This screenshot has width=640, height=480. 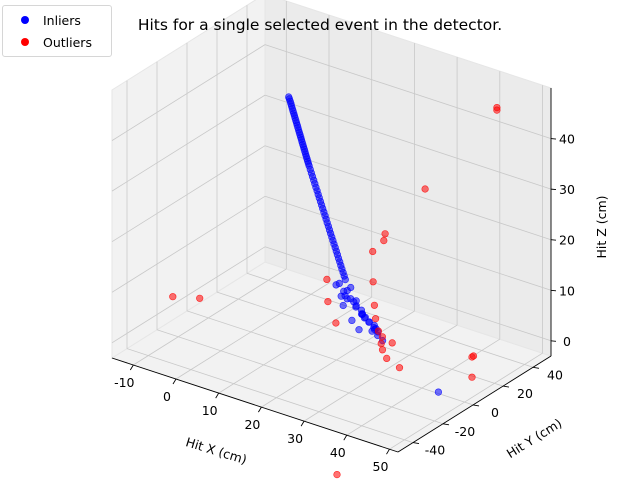 What do you see at coordinates (555, 374) in the screenshot?
I see `y-tick-label: 40` at bounding box center [555, 374].